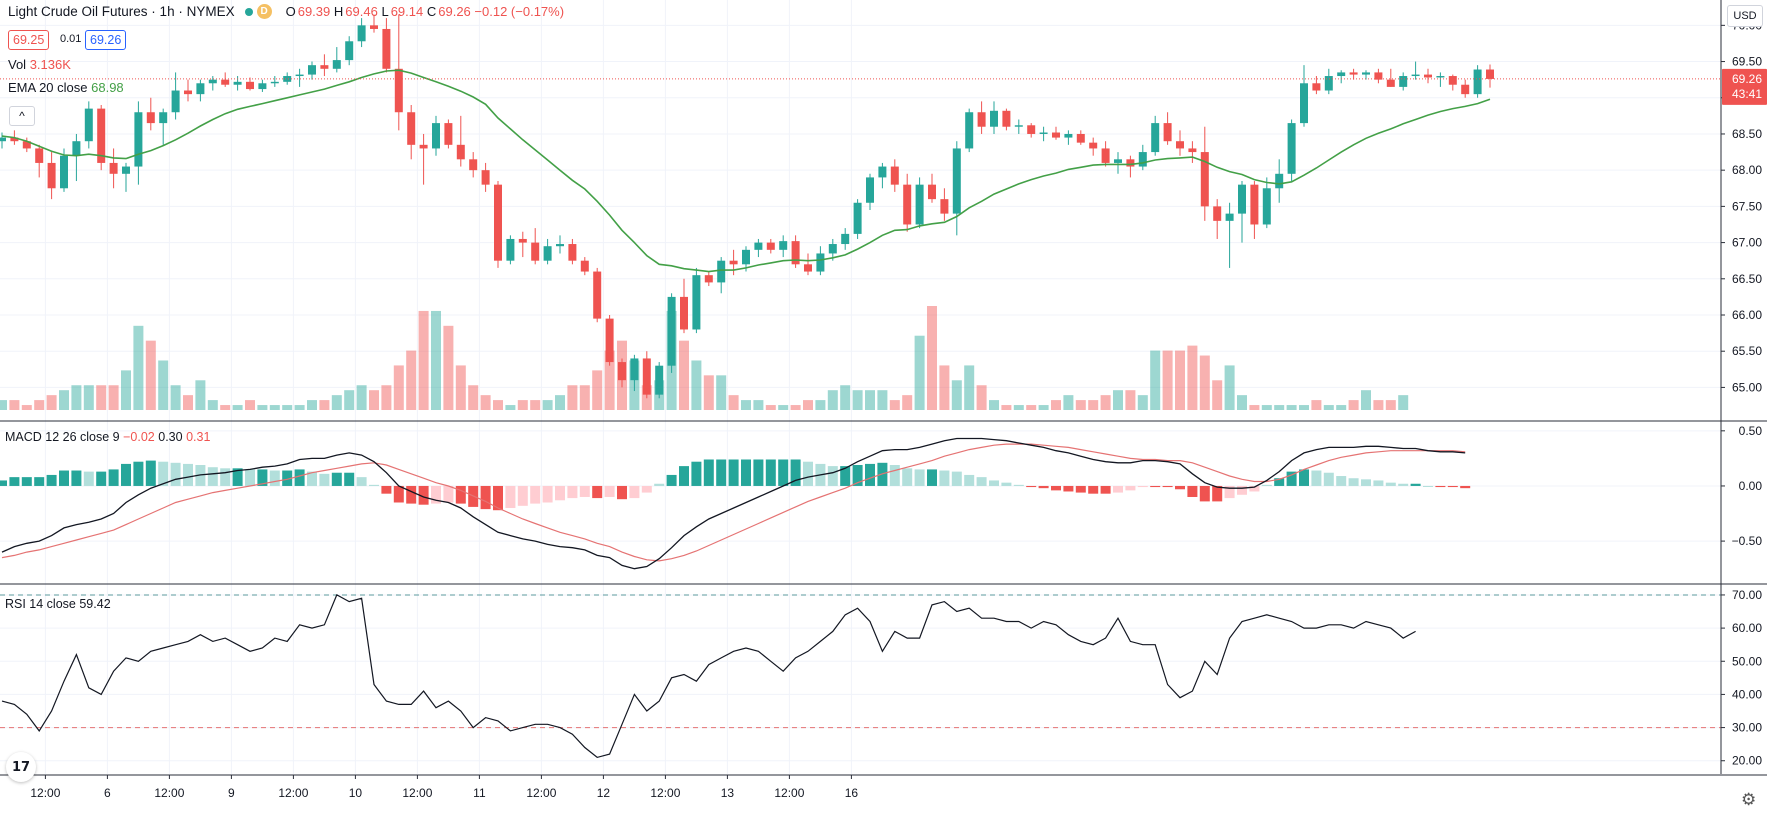 Image resolution: width=1767 pixels, height=814 pixels. I want to click on rsi-tick-label: 30.00, so click(1747, 728).